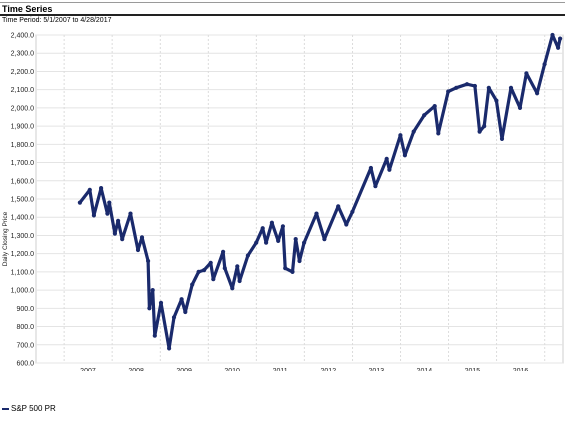  Describe the element at coordinates (22, 254) in the screenshot. I see `y-tick-label: 1,200.0` at that location.